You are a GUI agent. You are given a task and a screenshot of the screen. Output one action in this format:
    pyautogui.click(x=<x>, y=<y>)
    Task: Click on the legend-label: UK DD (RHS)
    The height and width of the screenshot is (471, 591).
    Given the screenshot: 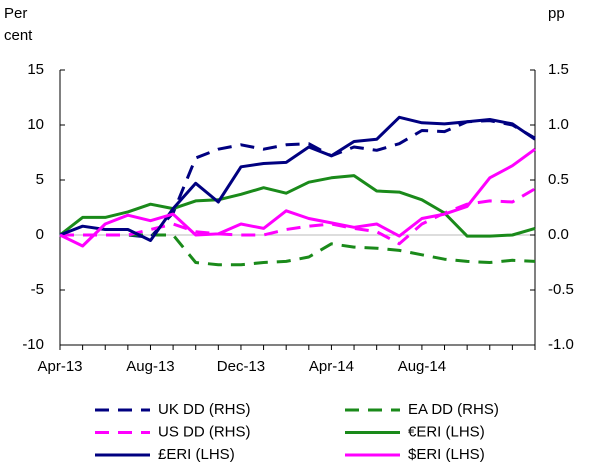 What is the action you would take?
    pyautogui.click(x=204, y=409)
    